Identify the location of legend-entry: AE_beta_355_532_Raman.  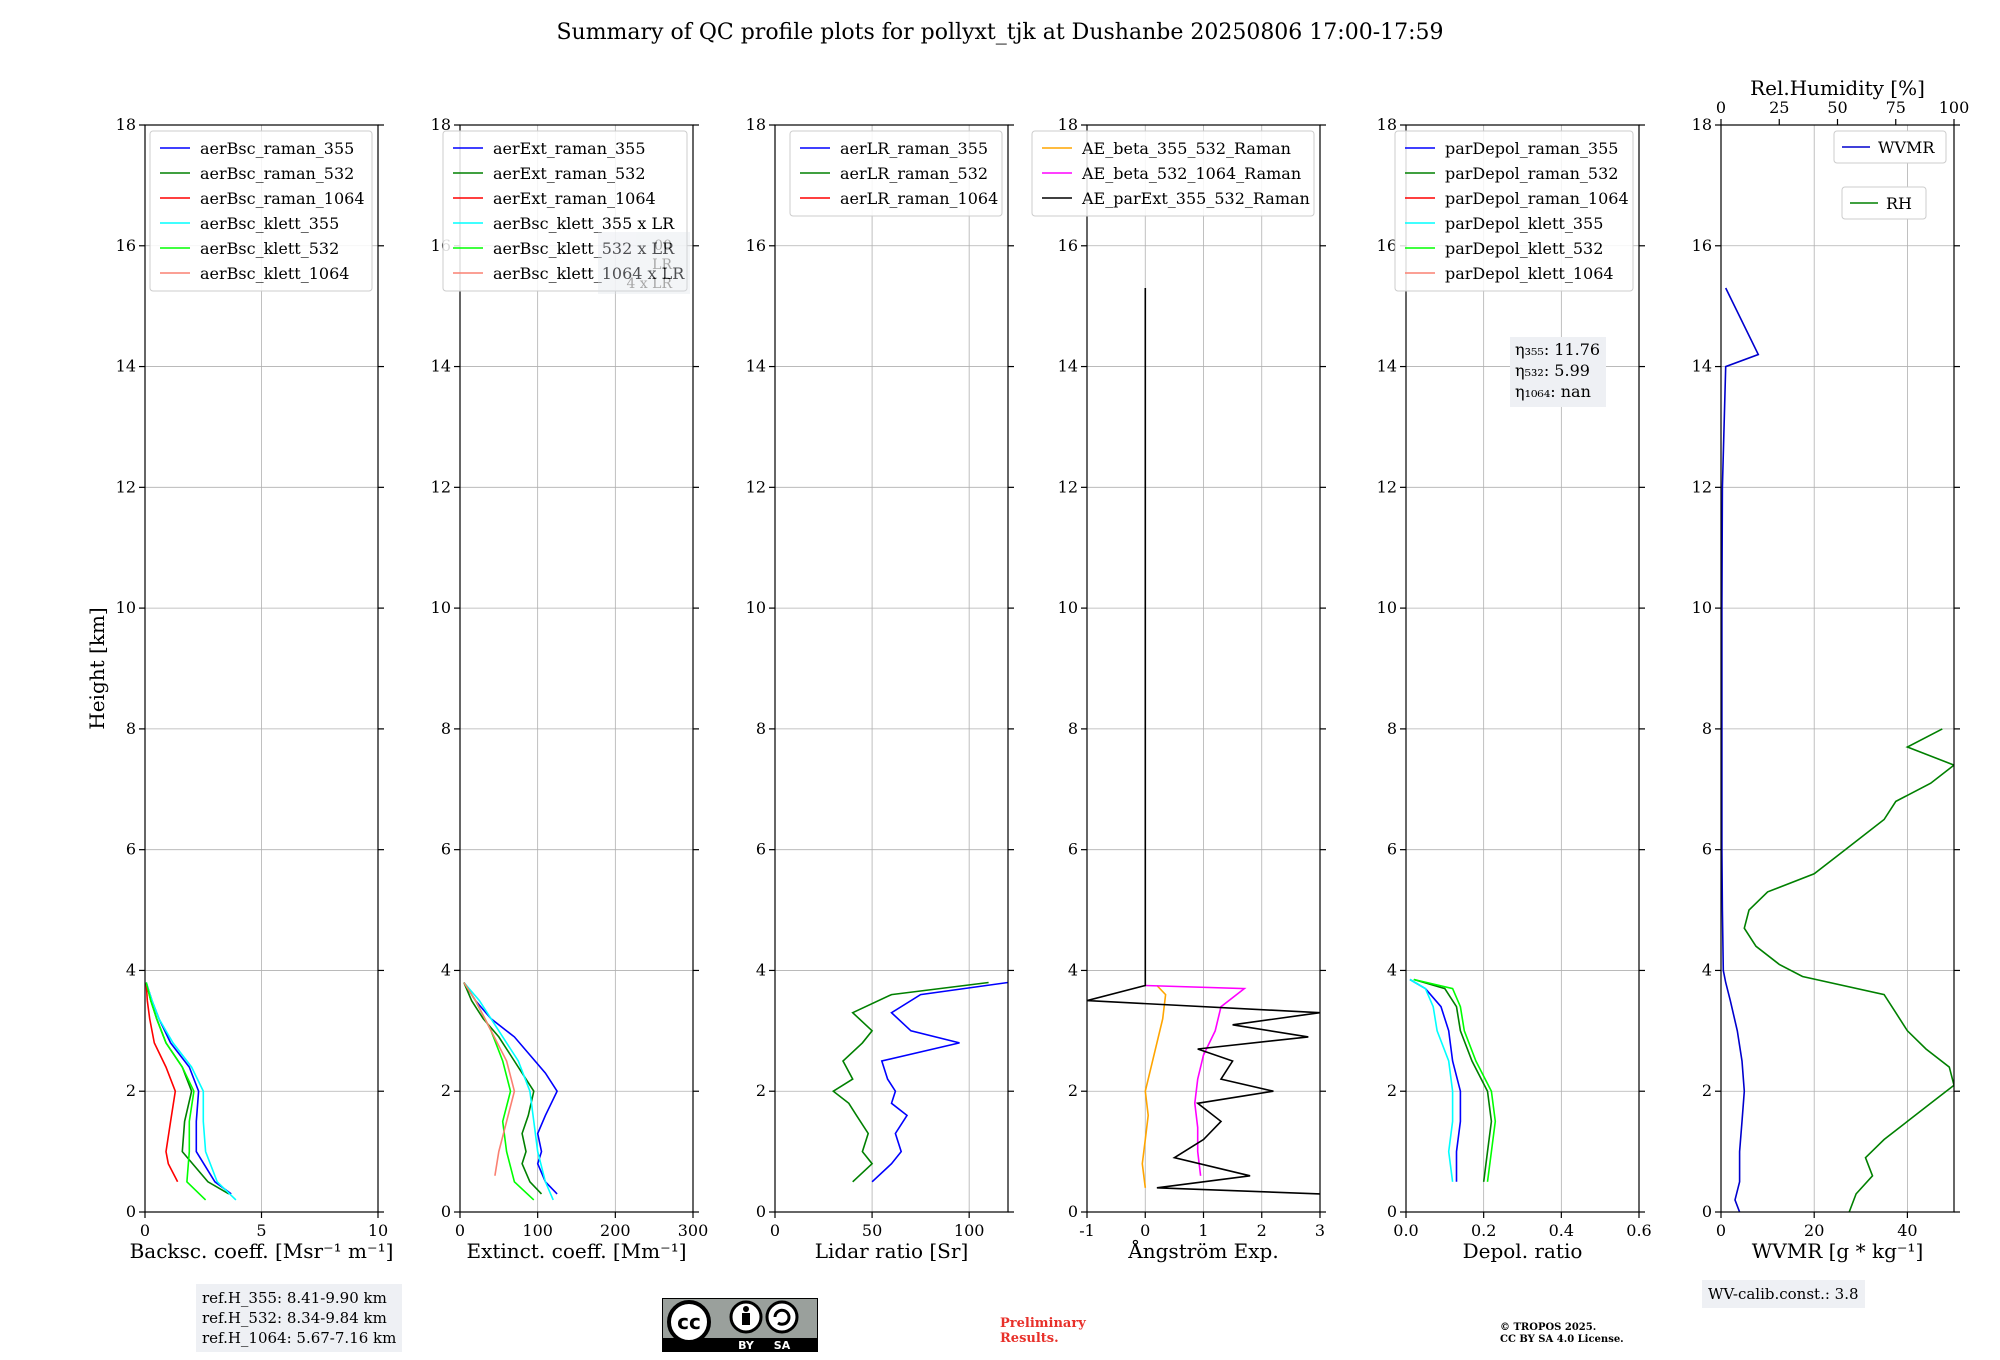
(1186, 148).